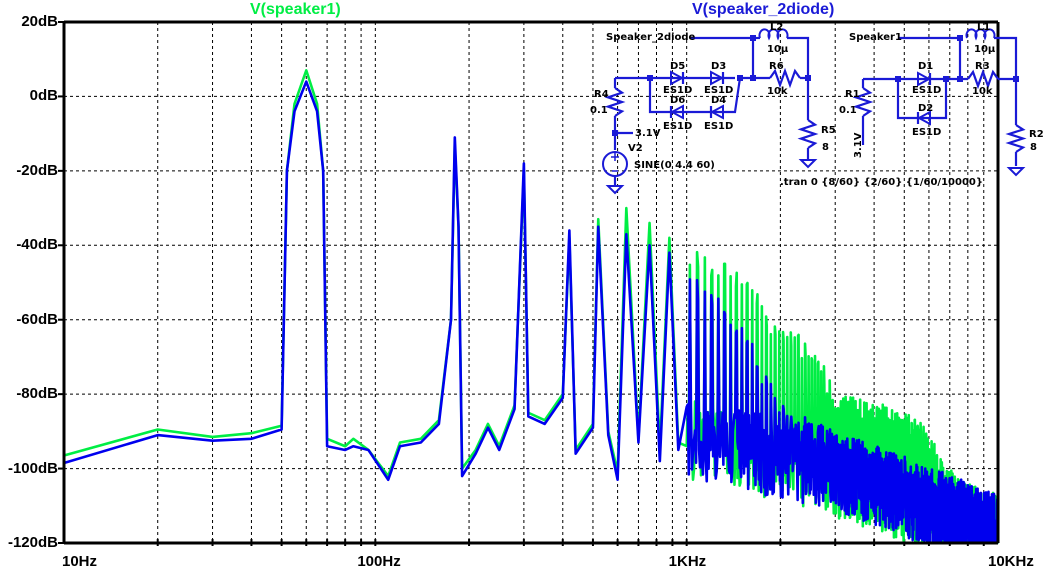  What do you see at coordinates (985, 49) in the screenshot?
I see `l1-value: 10μ` at bounding box center [985, 49].